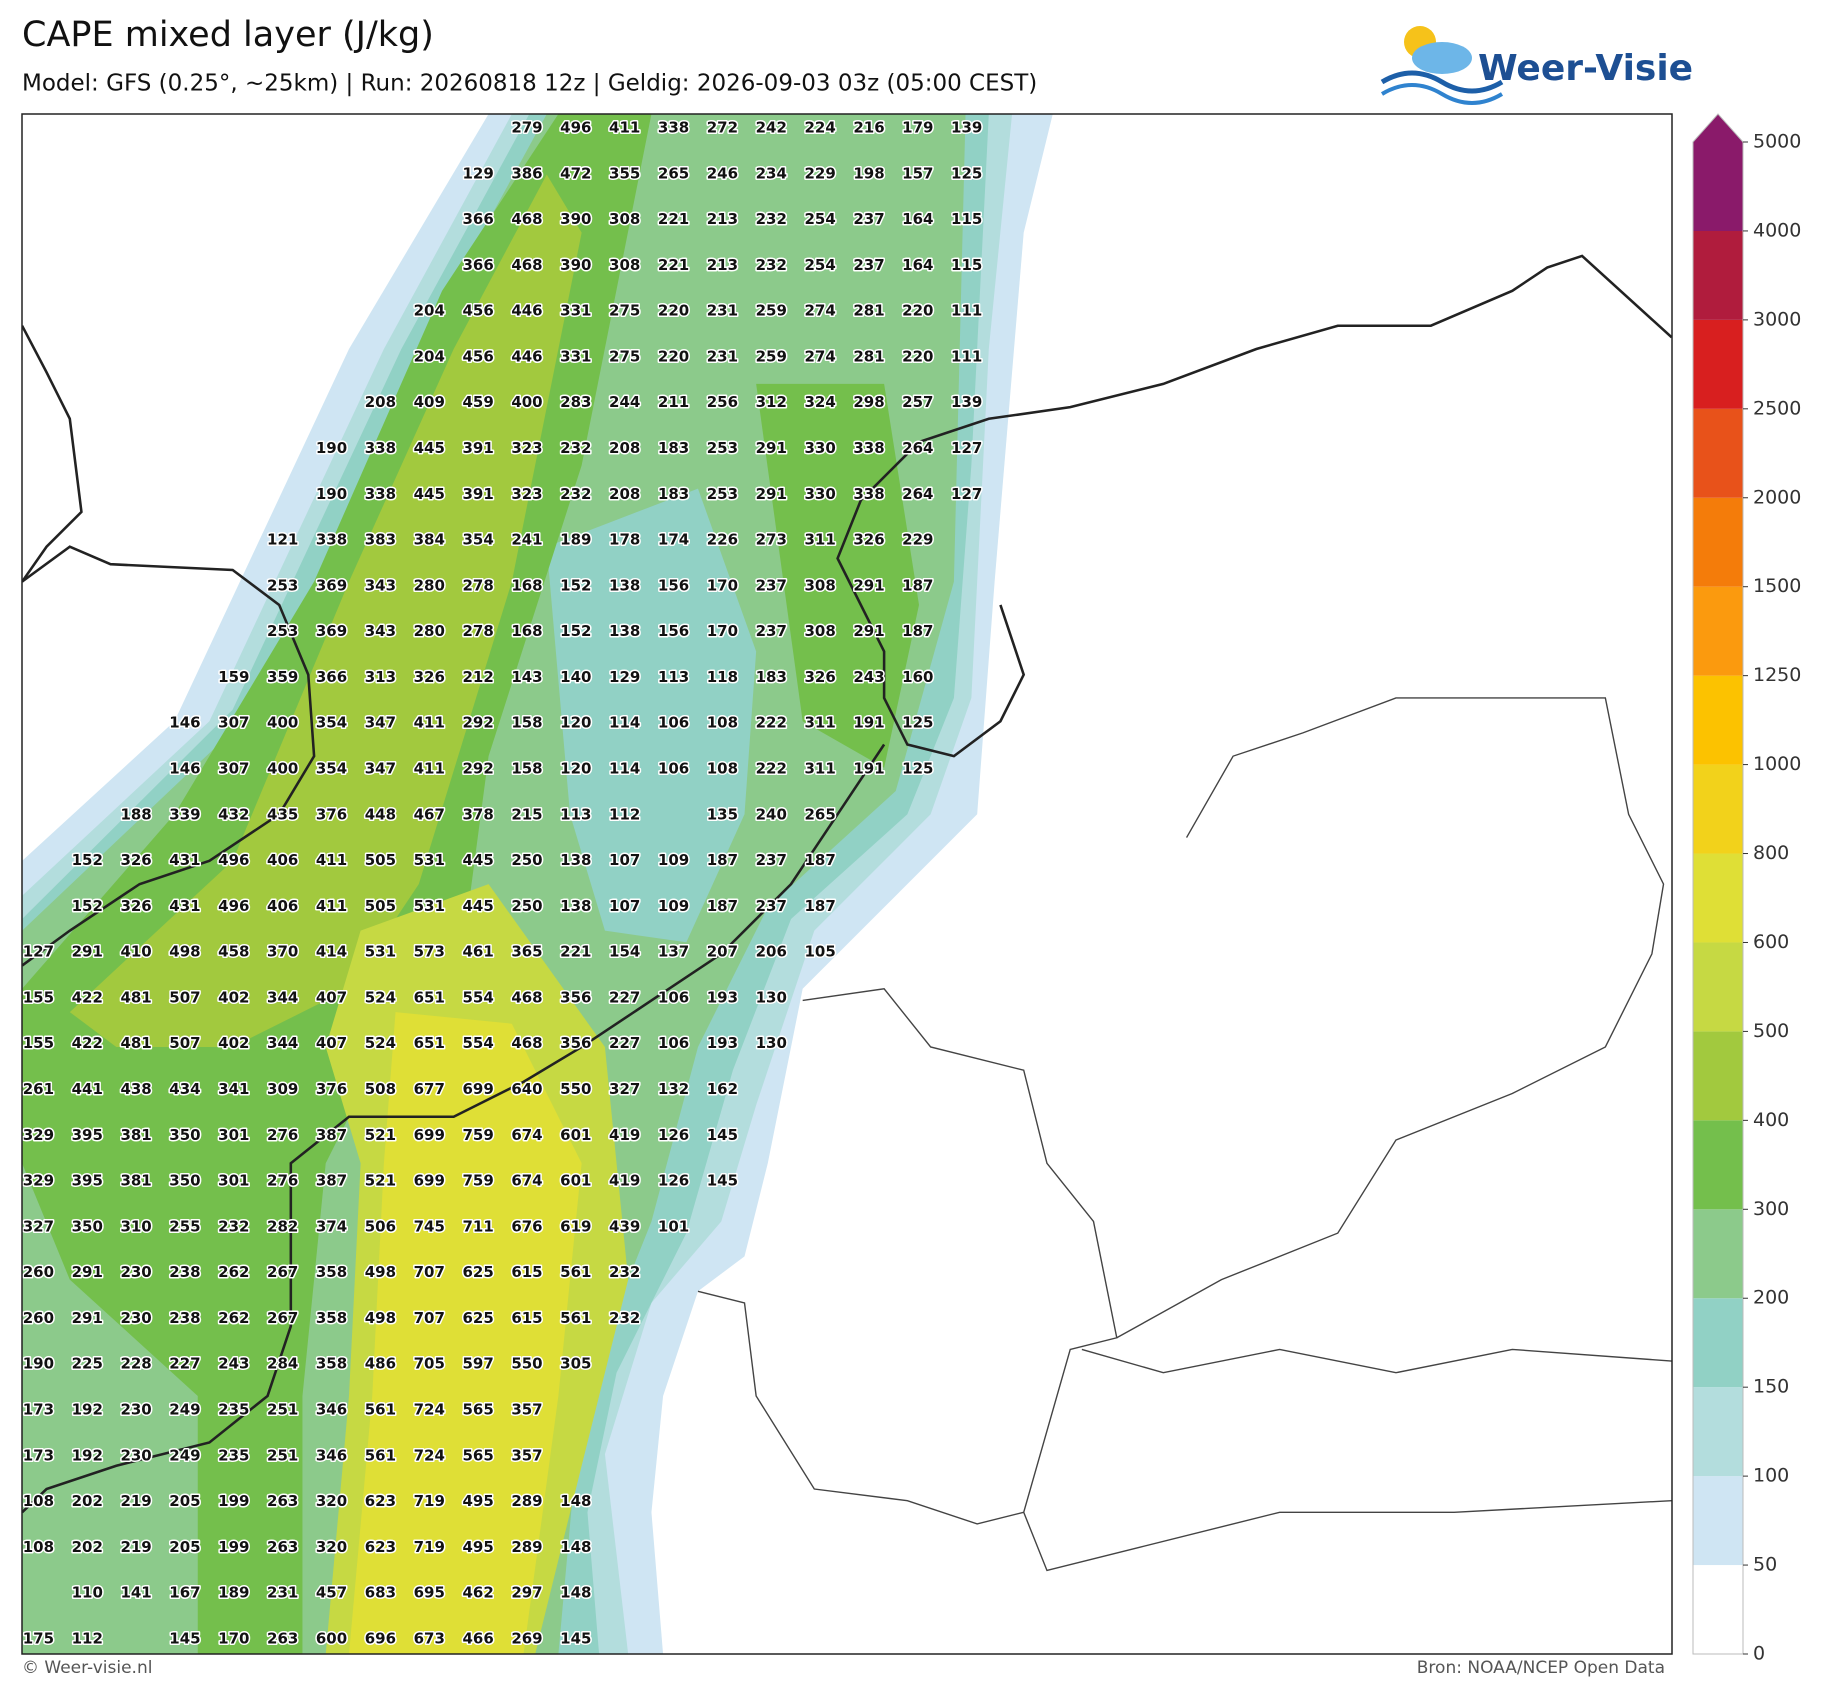  I want to click on cape-value: 673, so click(429, 1638).